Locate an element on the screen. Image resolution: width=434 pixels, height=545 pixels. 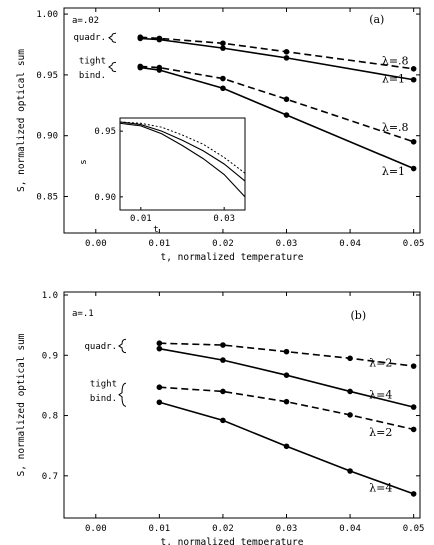
inset-x-tick-label: 0.01 is located at coordinates (141, 219).